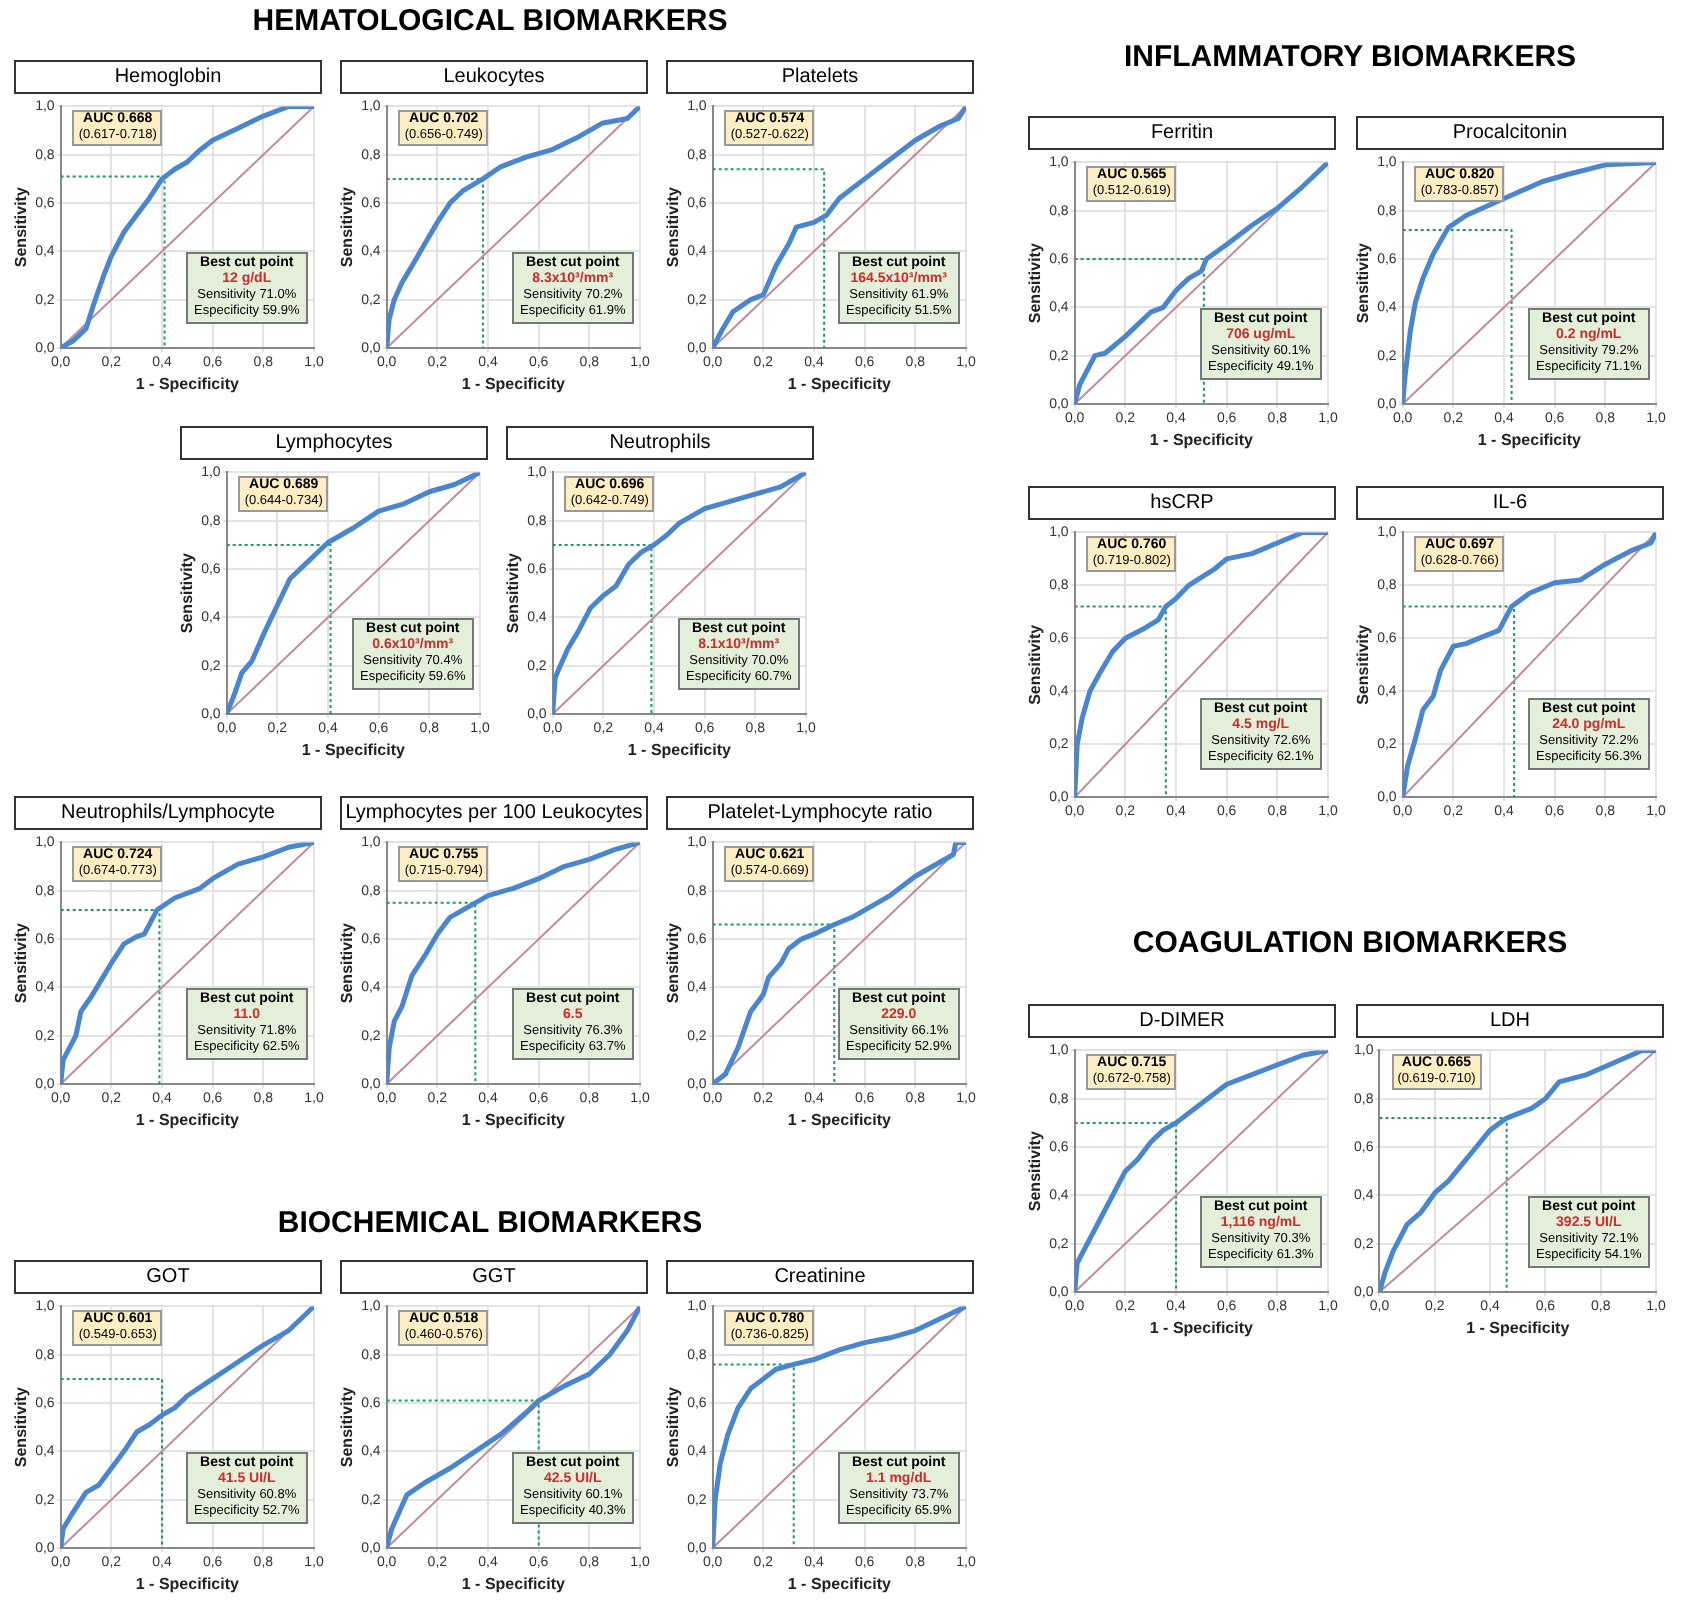 The height and width of the screenshot is (1608, 1700). Describe the element at coordinates (494, 77) in the screenshot. I see `chart-title: Leukocytes` at that location.